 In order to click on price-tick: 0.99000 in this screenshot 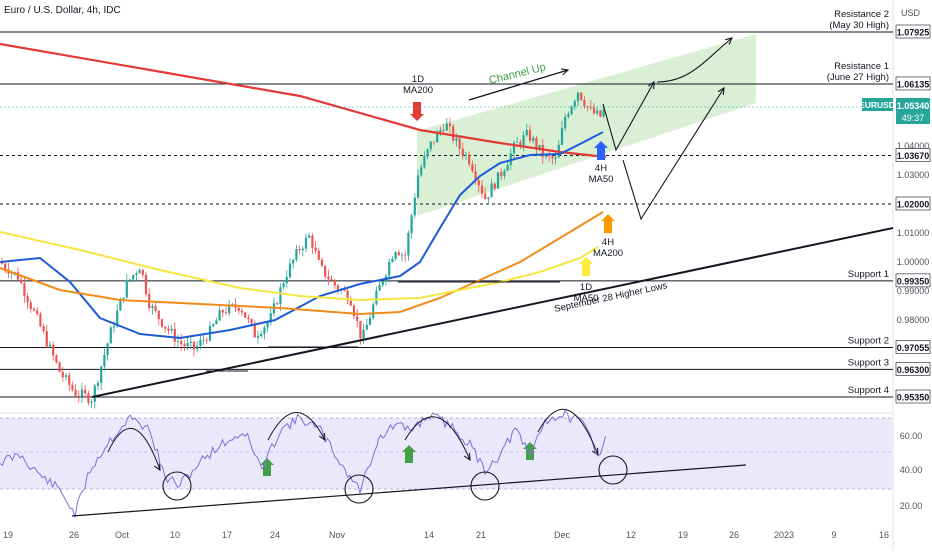, I will do `click(913, 291)`.